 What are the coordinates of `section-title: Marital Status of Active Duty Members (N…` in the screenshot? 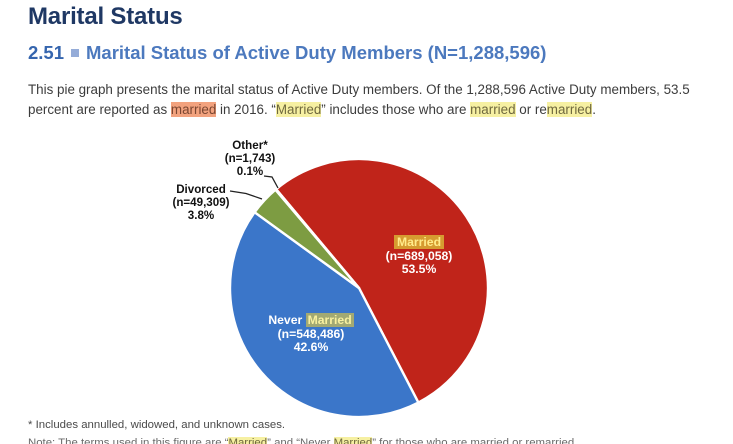 It's located at (316, 52).